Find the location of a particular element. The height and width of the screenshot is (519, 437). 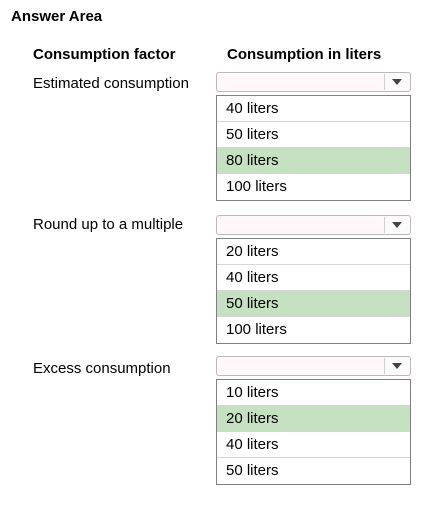

dropdown-option: 20 liters is located at coordinates (313, 252).